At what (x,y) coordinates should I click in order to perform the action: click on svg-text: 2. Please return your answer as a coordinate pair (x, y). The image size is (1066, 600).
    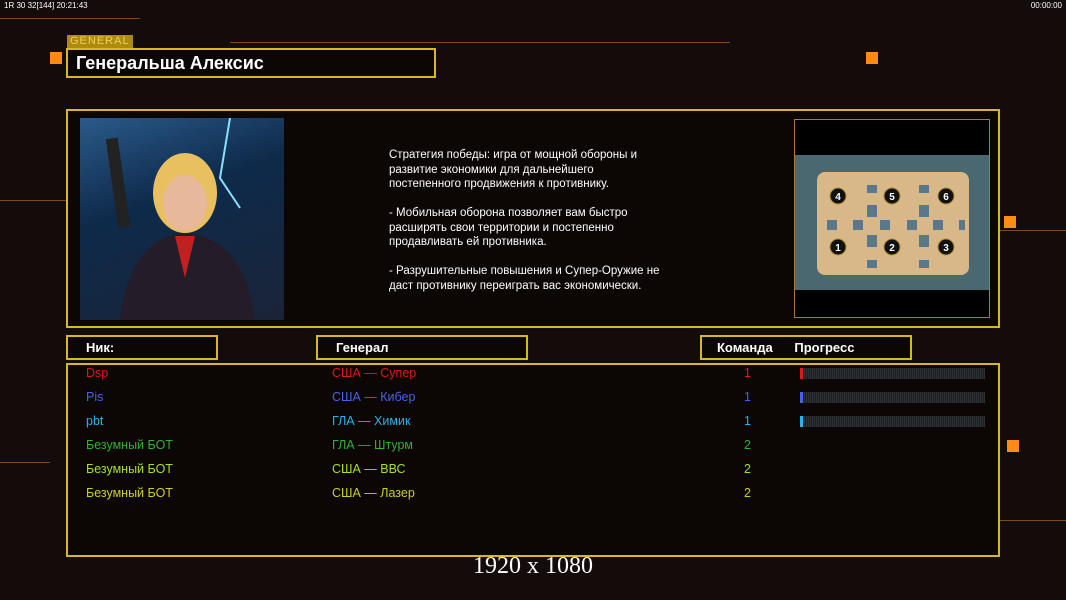
    Looking at the image, I should click on (892, 248).